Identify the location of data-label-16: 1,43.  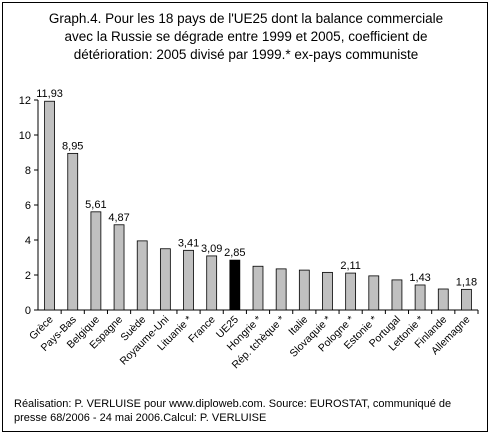
(419, 278).